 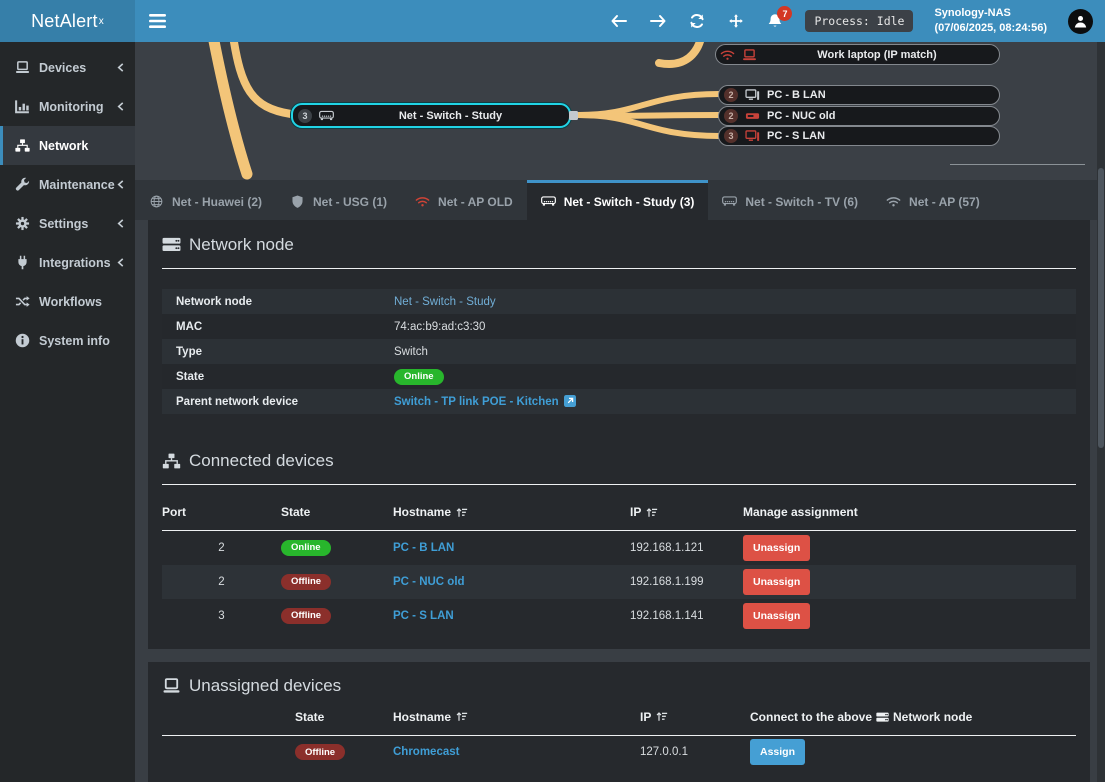 I want to click on node-work-laptop: Work laptop (IP match), so click(x=857, y=54).